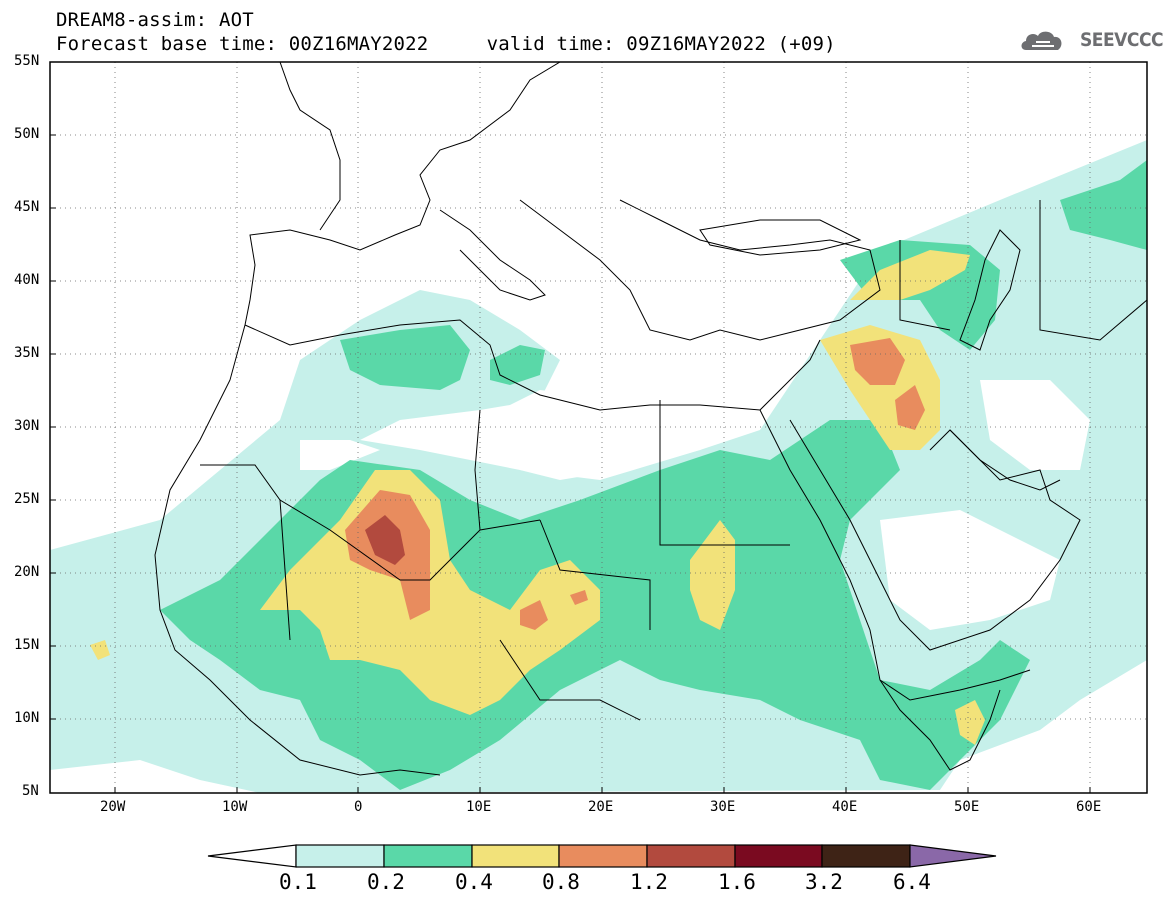  Describe the element at coordinates (953, 856) in the screenshot. I see `colorbar-over-arrow` at that location.